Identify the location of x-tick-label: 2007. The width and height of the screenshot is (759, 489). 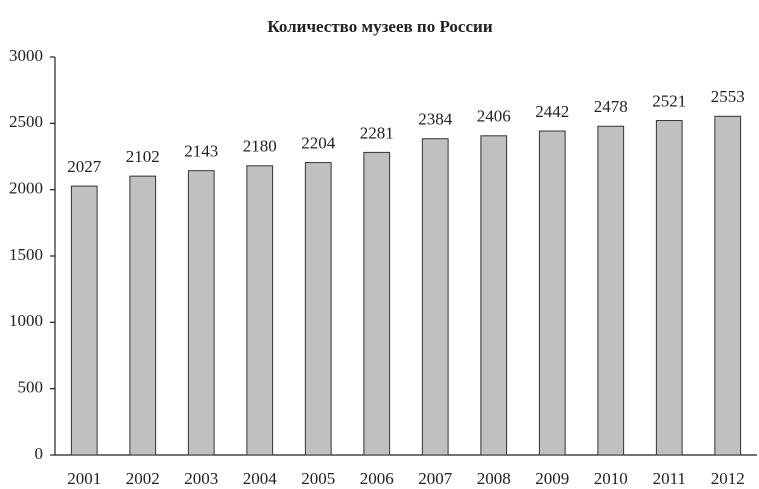
(435, 478).